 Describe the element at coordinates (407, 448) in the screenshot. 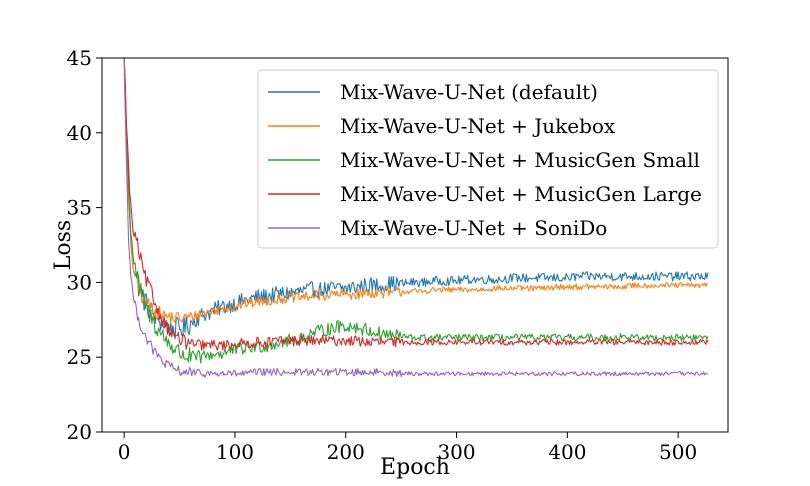

I see `x-axis-ticks: 0 100 200 300 400 500` at that location.